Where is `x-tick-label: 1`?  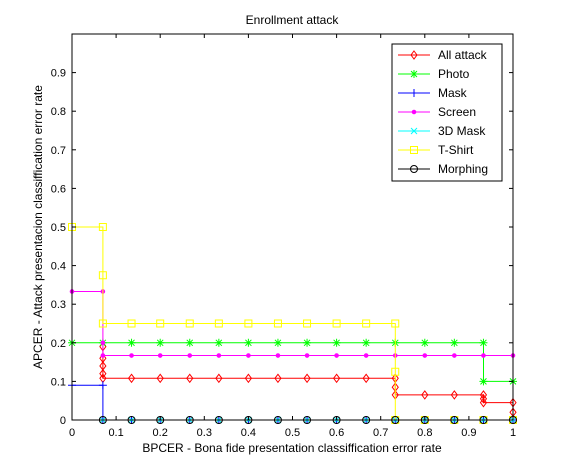 x-tick-label: 1 is located at coordinates (513, 433).